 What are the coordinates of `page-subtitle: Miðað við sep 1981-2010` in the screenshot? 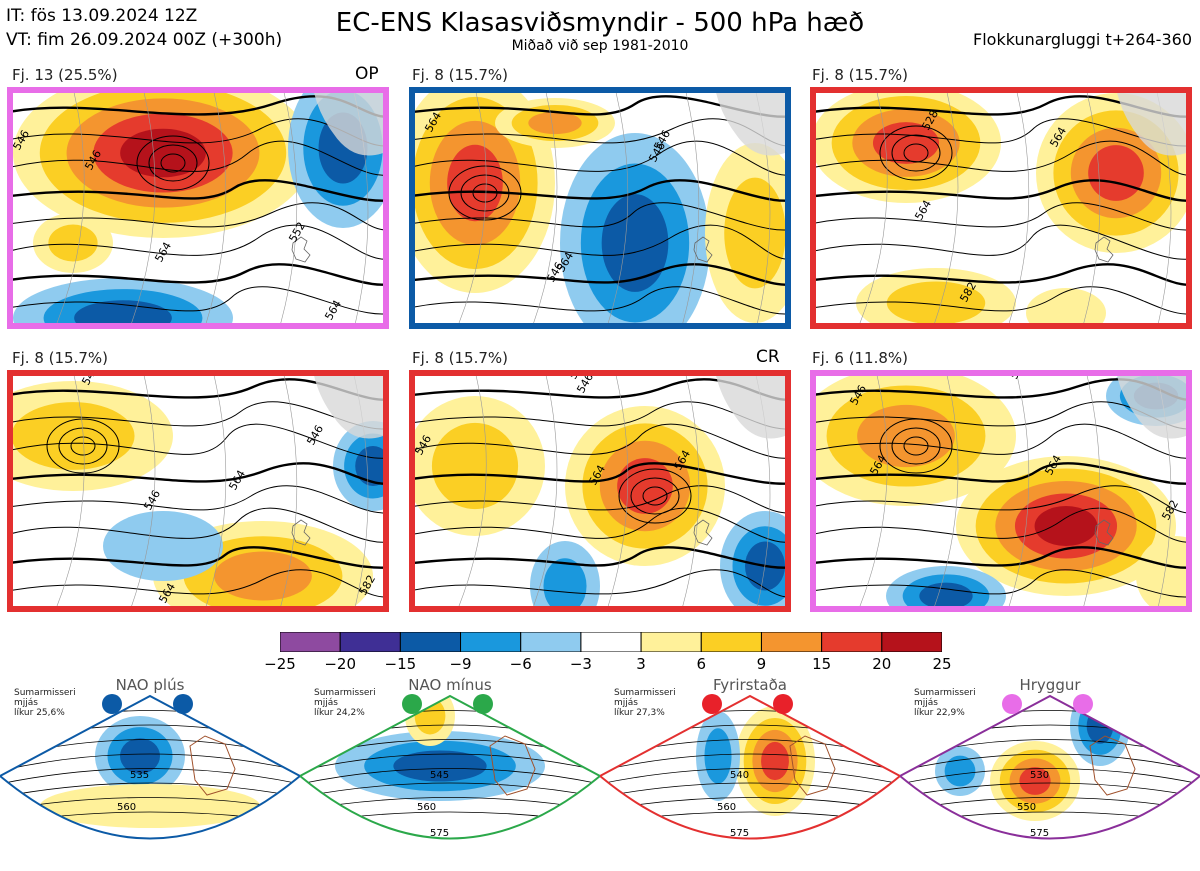 It's located at (600, 46).